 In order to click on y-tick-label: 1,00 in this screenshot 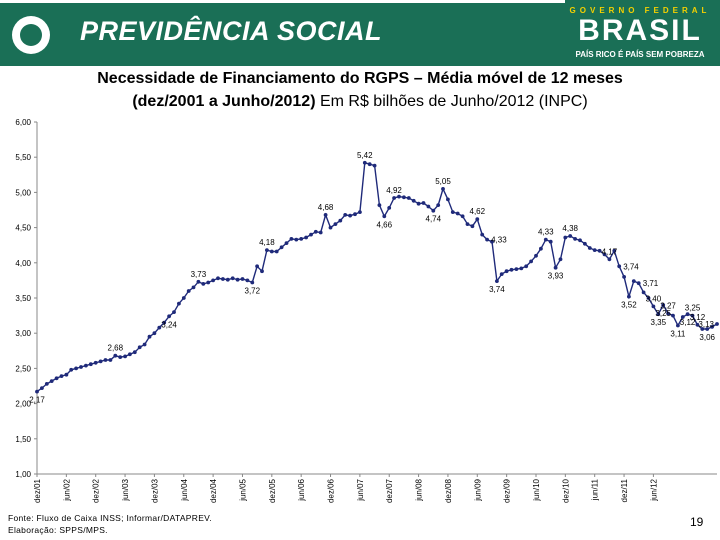, I will do `click(23, 474)`.